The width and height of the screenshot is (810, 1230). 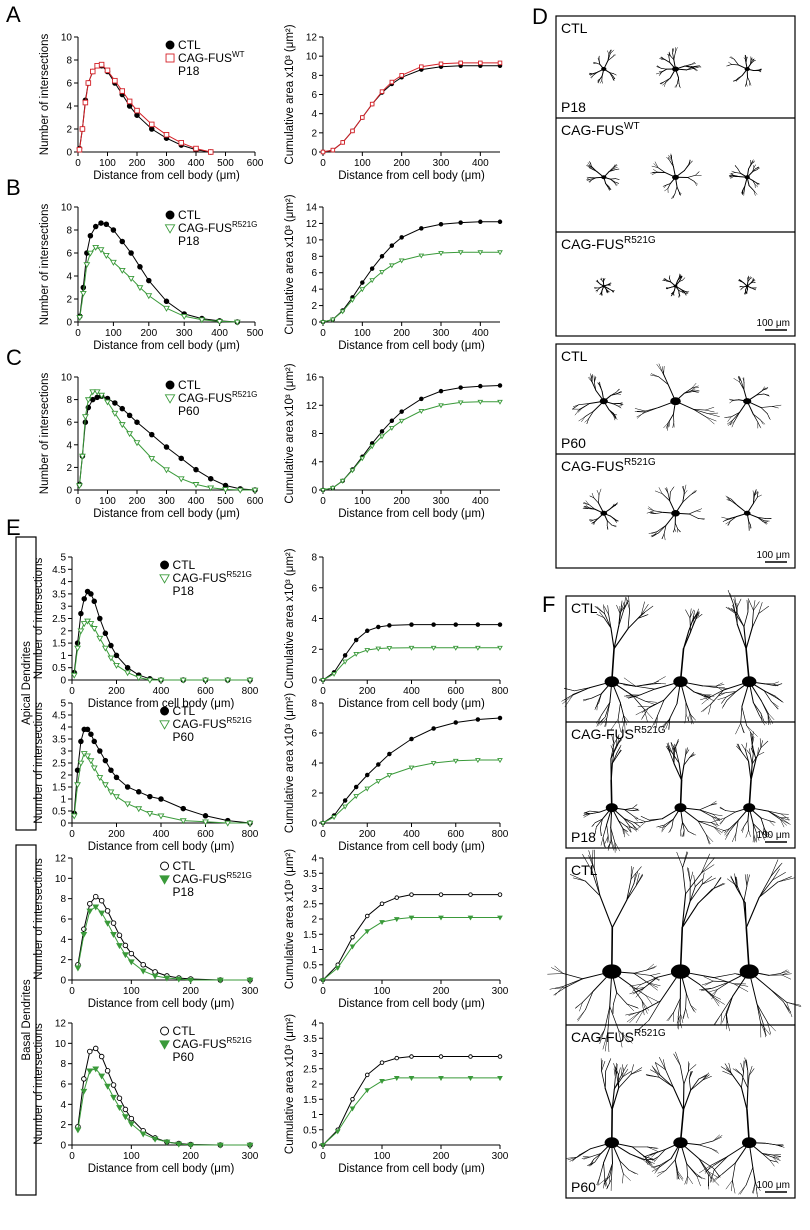 I want to click on section-name: CAG-FUS, so click(x=602, y=734).